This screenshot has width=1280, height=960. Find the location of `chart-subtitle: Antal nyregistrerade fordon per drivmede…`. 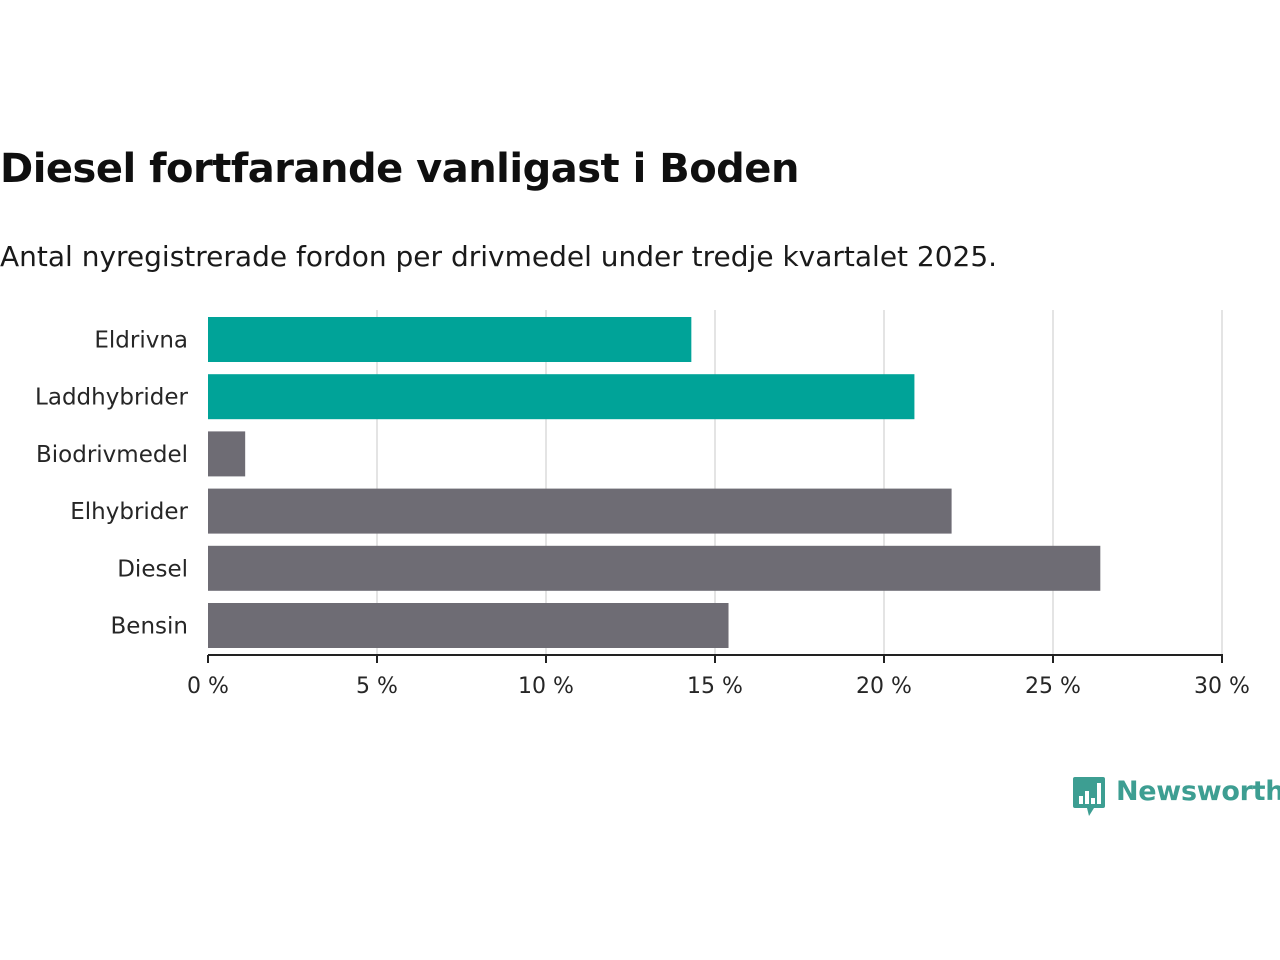

chart-subtitle: Antal nyregistrerade fordon per drivmede… is located at coordinates (499, 256).